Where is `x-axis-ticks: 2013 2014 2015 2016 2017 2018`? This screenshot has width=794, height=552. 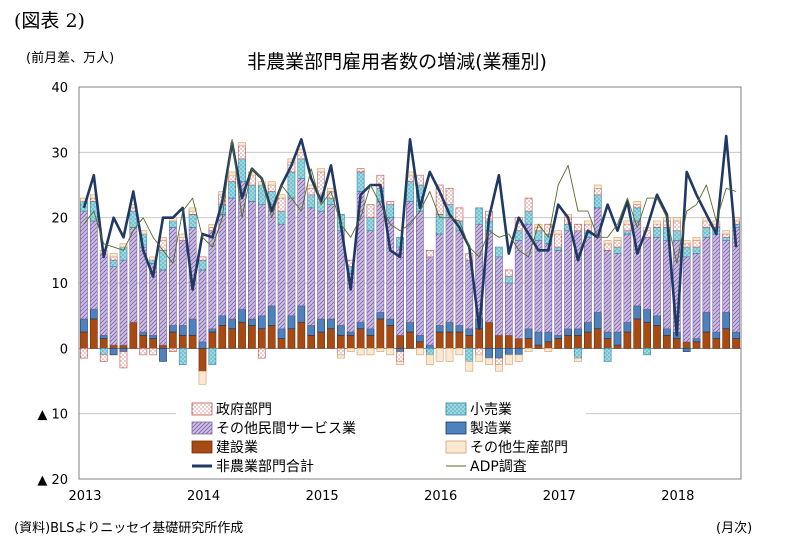 x-axis-ticks: 2013 2014 2015 2016 2017 2018 is located at coordinates (381, 496).